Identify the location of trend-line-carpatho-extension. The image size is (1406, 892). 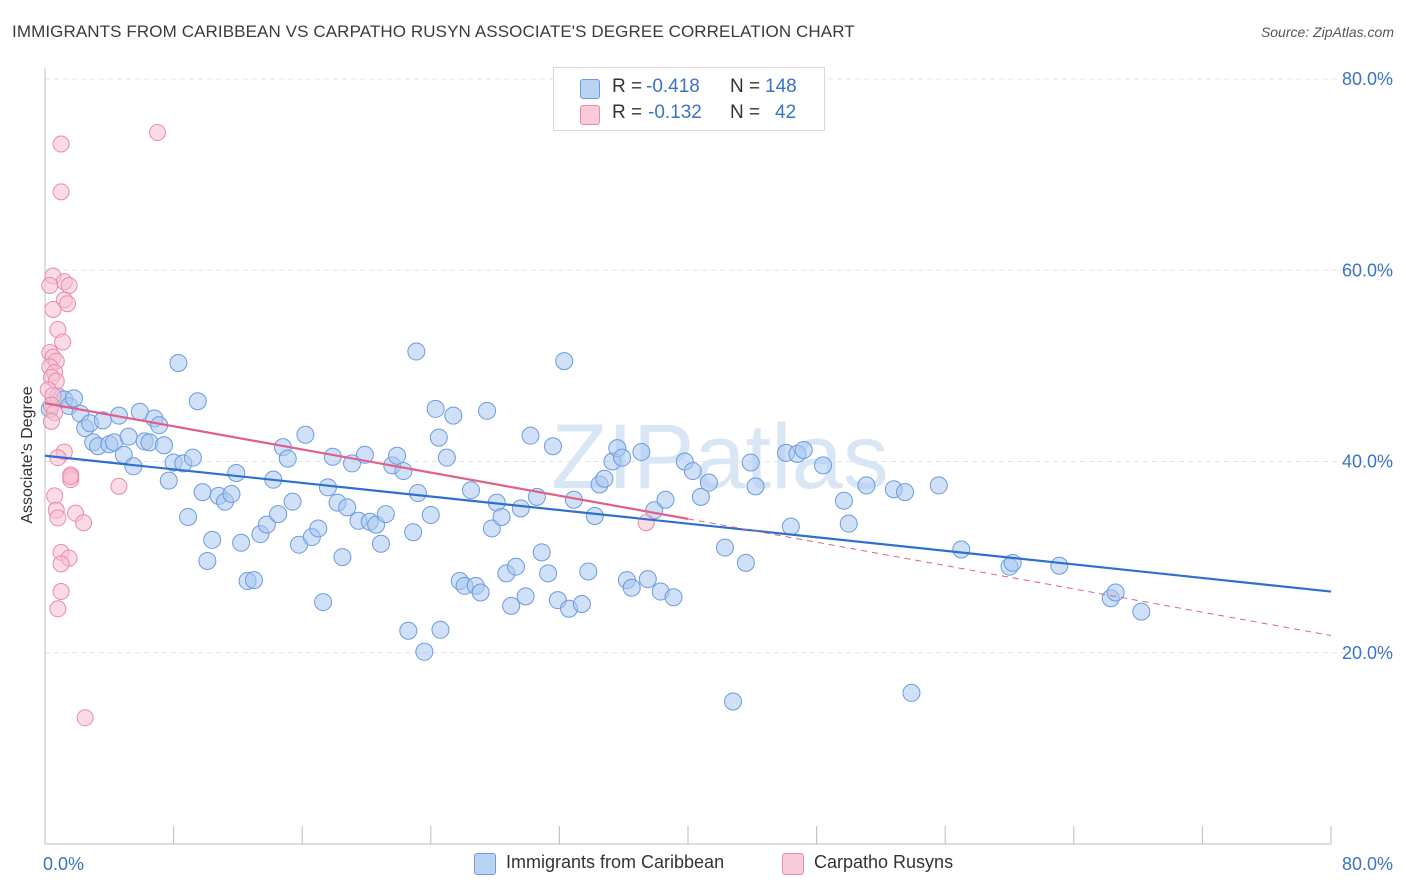
(1009, 577).